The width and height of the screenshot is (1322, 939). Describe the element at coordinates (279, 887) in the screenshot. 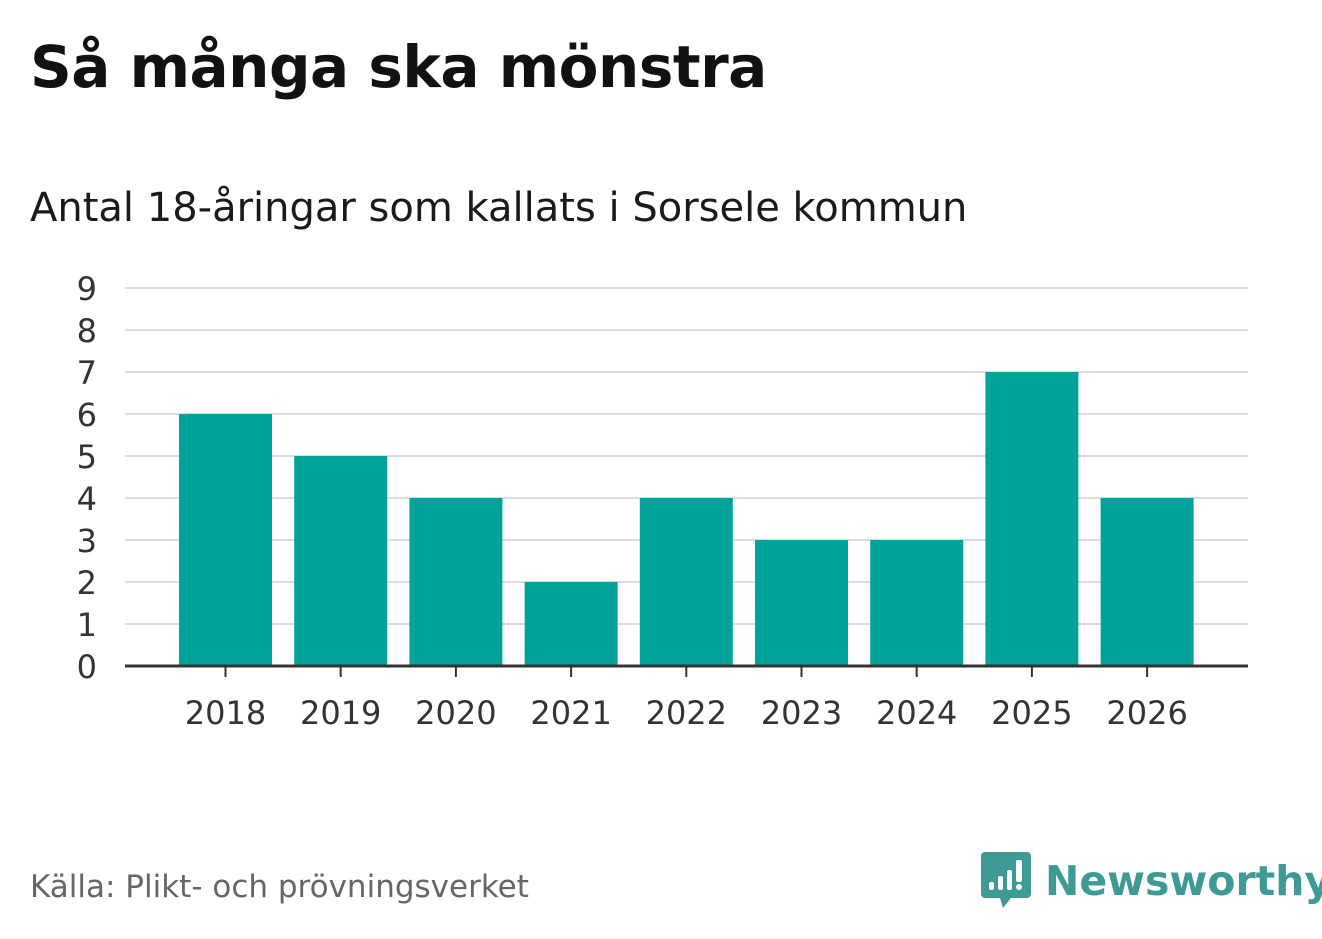

I see `source-note: Källa: Plikt- och prövningsverket` at that location.